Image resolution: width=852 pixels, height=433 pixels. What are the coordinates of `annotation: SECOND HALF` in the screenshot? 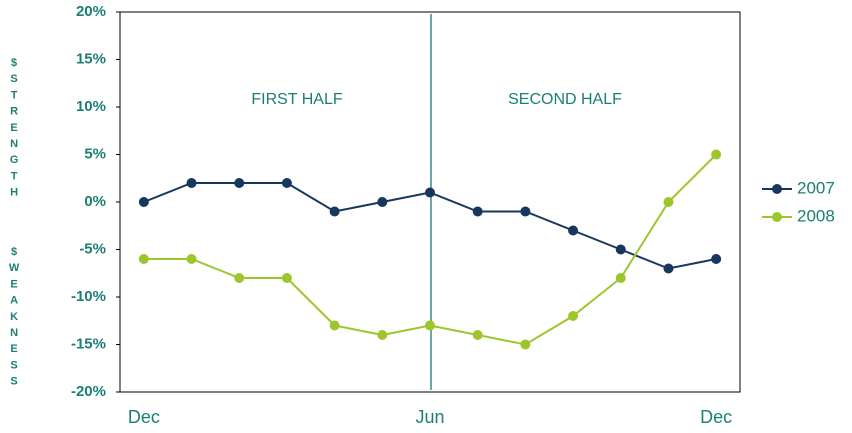 It's located at (565, 99).